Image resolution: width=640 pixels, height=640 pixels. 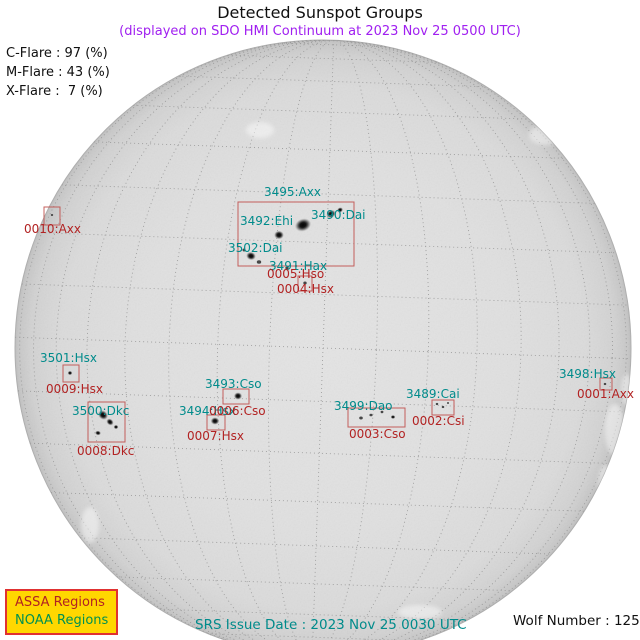 What do you see at coordinates (363, 406) in the screenshot?
I see `noaa-region-label: 3499:Dao` at bounding box center [363, 406].